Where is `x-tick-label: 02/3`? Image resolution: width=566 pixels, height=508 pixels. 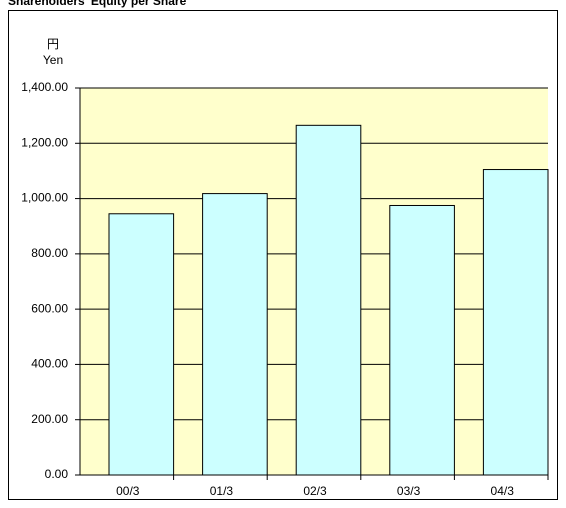 x-tick-label: 02/3 is located at coordinates (315, 491).